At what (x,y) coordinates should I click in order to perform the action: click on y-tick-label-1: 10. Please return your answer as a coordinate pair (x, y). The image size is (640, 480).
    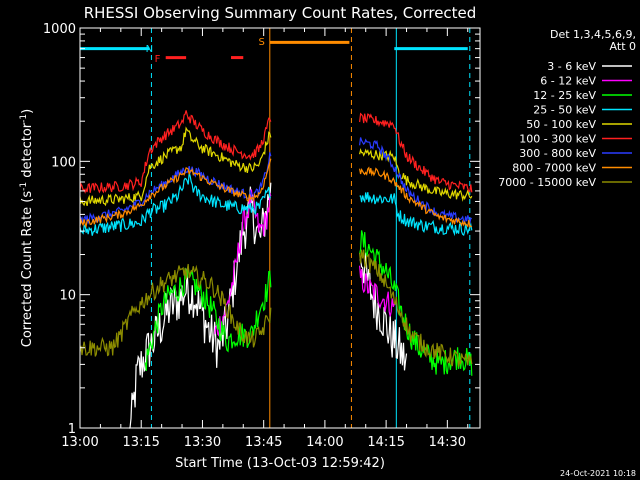
    Looking at the image, I should click on (67, 296).